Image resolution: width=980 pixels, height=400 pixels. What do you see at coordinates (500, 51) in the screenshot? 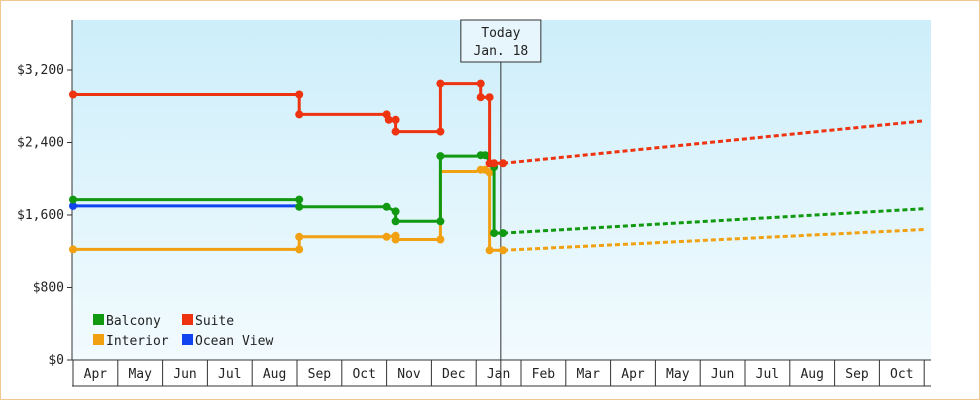
I see `today-date: Jan. 18` at bounding box center [500, 51].